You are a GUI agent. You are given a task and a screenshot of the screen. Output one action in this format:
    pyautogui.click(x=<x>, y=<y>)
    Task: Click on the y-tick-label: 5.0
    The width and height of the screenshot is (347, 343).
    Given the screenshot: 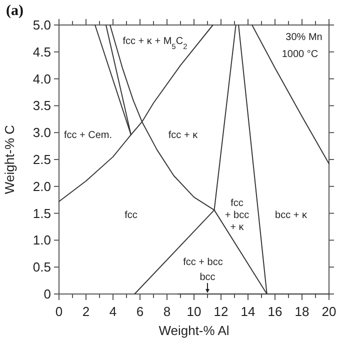 What is the action you would take?
    pyautogui.click(x=41, y=25)
    